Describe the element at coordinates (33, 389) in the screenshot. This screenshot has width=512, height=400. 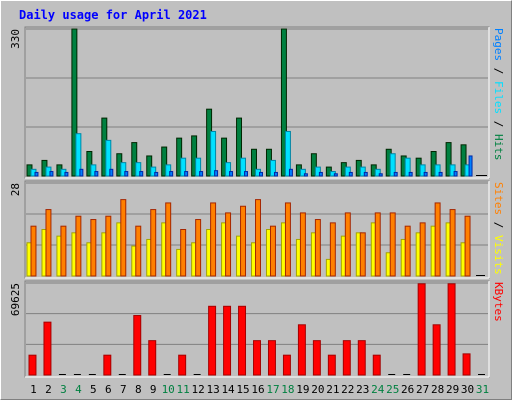
I see `x-tick-label: 1` at that location.